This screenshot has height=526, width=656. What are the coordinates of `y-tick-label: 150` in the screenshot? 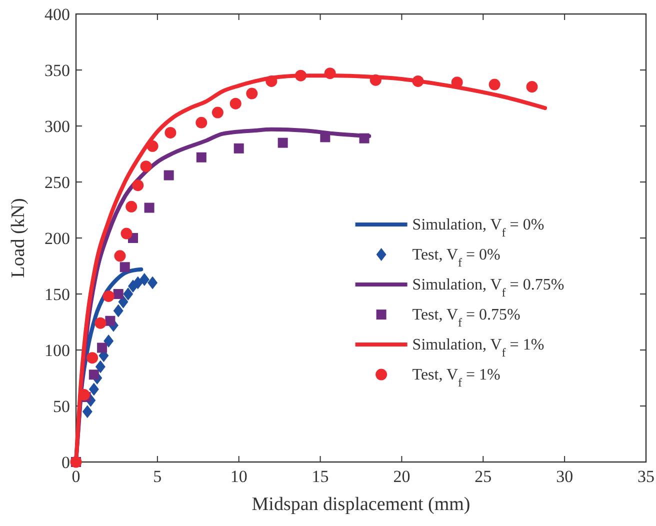 It's located at (57, 294).